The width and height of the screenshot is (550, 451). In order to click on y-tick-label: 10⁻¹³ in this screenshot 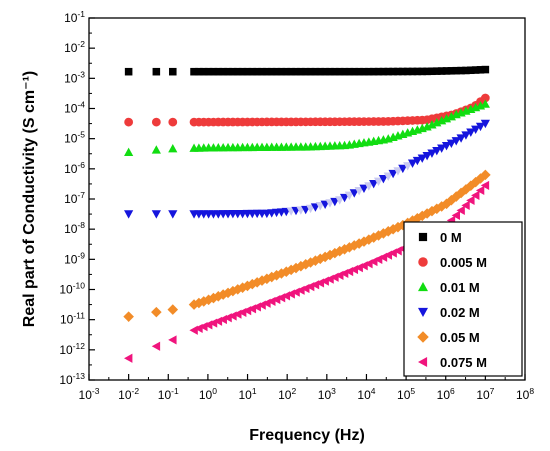, I will do `click(72, 379)`.